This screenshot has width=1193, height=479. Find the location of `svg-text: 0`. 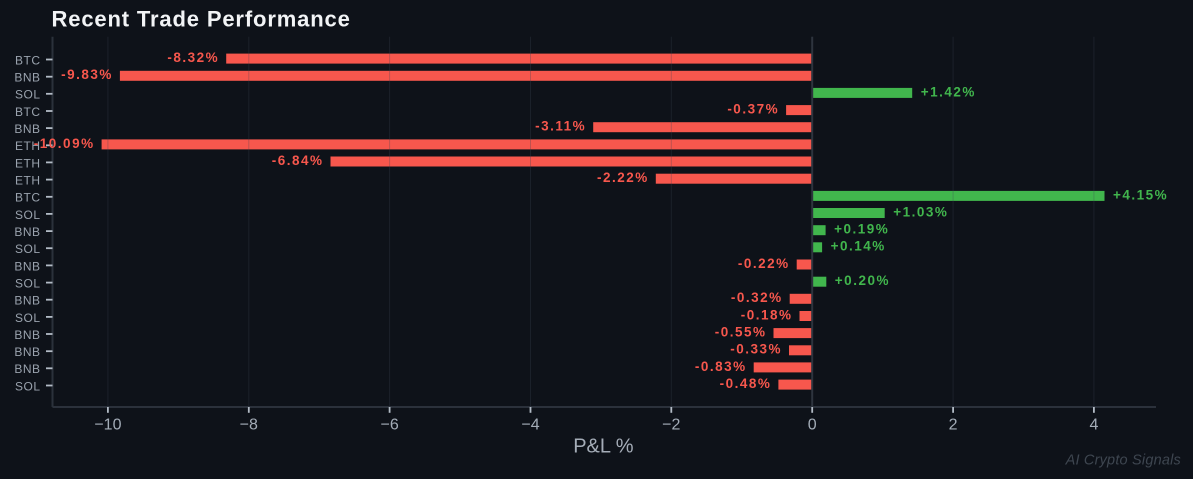

svg-text: 0 is located at coordinates (812, 425).